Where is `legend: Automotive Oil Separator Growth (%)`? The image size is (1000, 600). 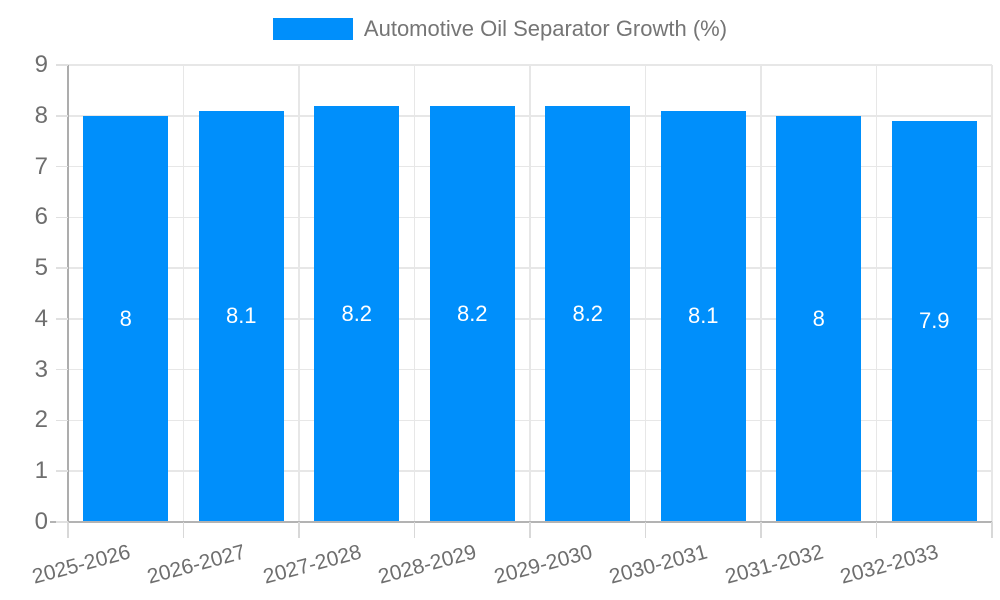 legend: Automotive Oil Separator Growth (%) is located at coordinates (500, 29).